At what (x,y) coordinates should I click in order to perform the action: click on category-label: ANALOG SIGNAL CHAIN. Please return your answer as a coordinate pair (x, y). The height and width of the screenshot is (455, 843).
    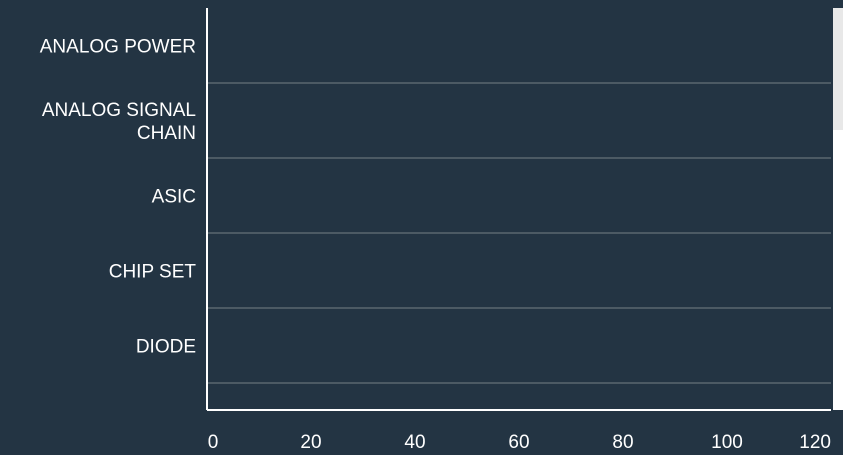
    Looking at the image, I should click on (119, 122).